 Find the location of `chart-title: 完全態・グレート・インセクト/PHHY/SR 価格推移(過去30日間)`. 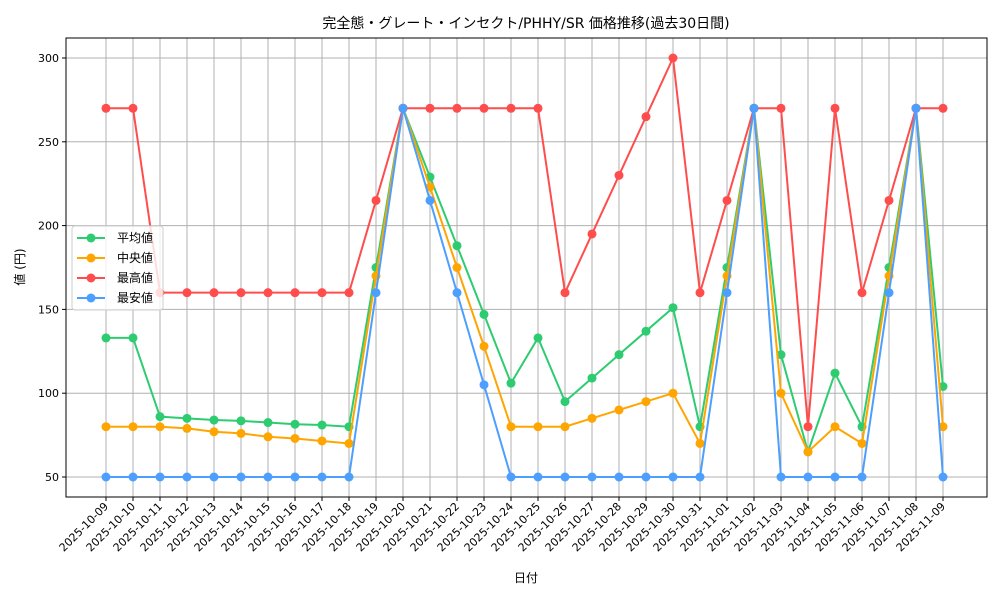

chart-title: 完全態・グレート・インセクト/PHHY/SR 価格推移(過去30日間) is located at coordinates (525, 23).